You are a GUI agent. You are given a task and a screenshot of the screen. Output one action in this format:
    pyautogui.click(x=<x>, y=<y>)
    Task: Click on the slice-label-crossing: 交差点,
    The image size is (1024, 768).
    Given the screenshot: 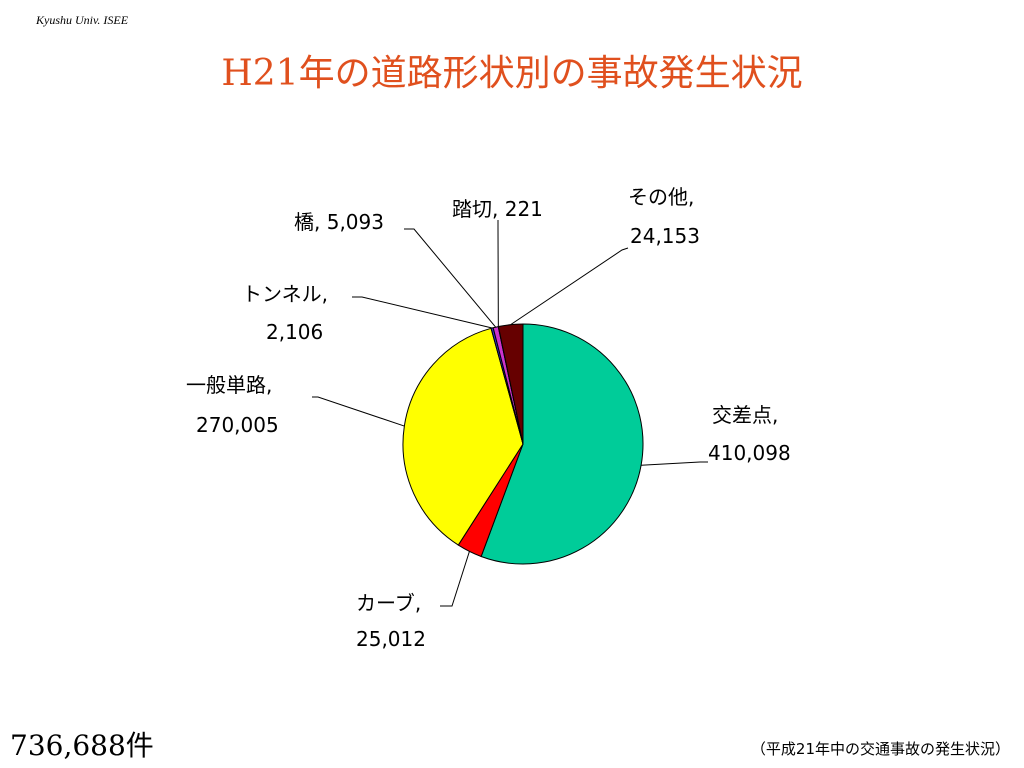 What is the action you would take?
    pyautogui.click(x=745, y=415)
    